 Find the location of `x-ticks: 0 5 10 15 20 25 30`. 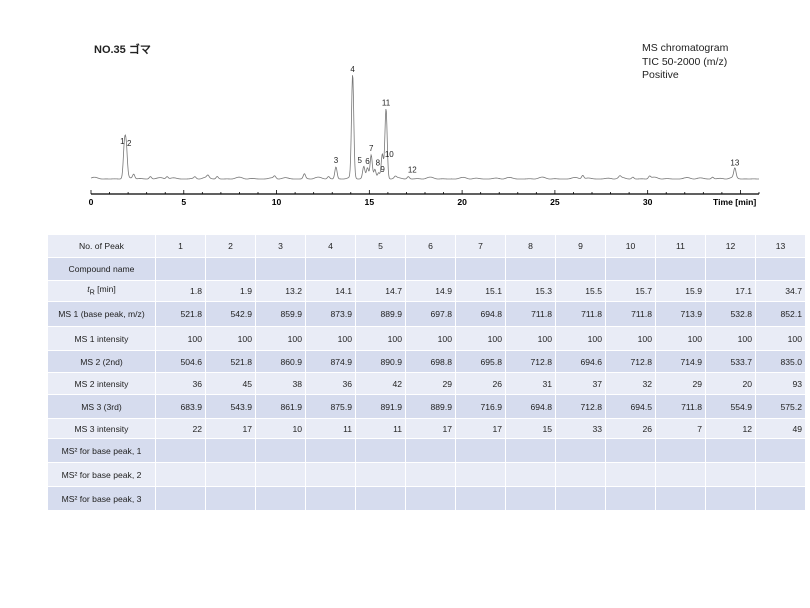

x-ticks: 0 5 10 15 20 25 30 is located at coordinates (424, 198).